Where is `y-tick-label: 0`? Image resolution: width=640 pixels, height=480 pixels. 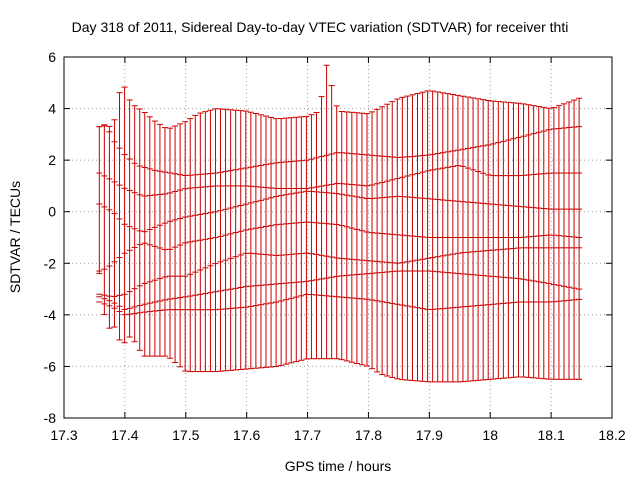 y-tick-label: 0 is located at coordinates (52, 212).